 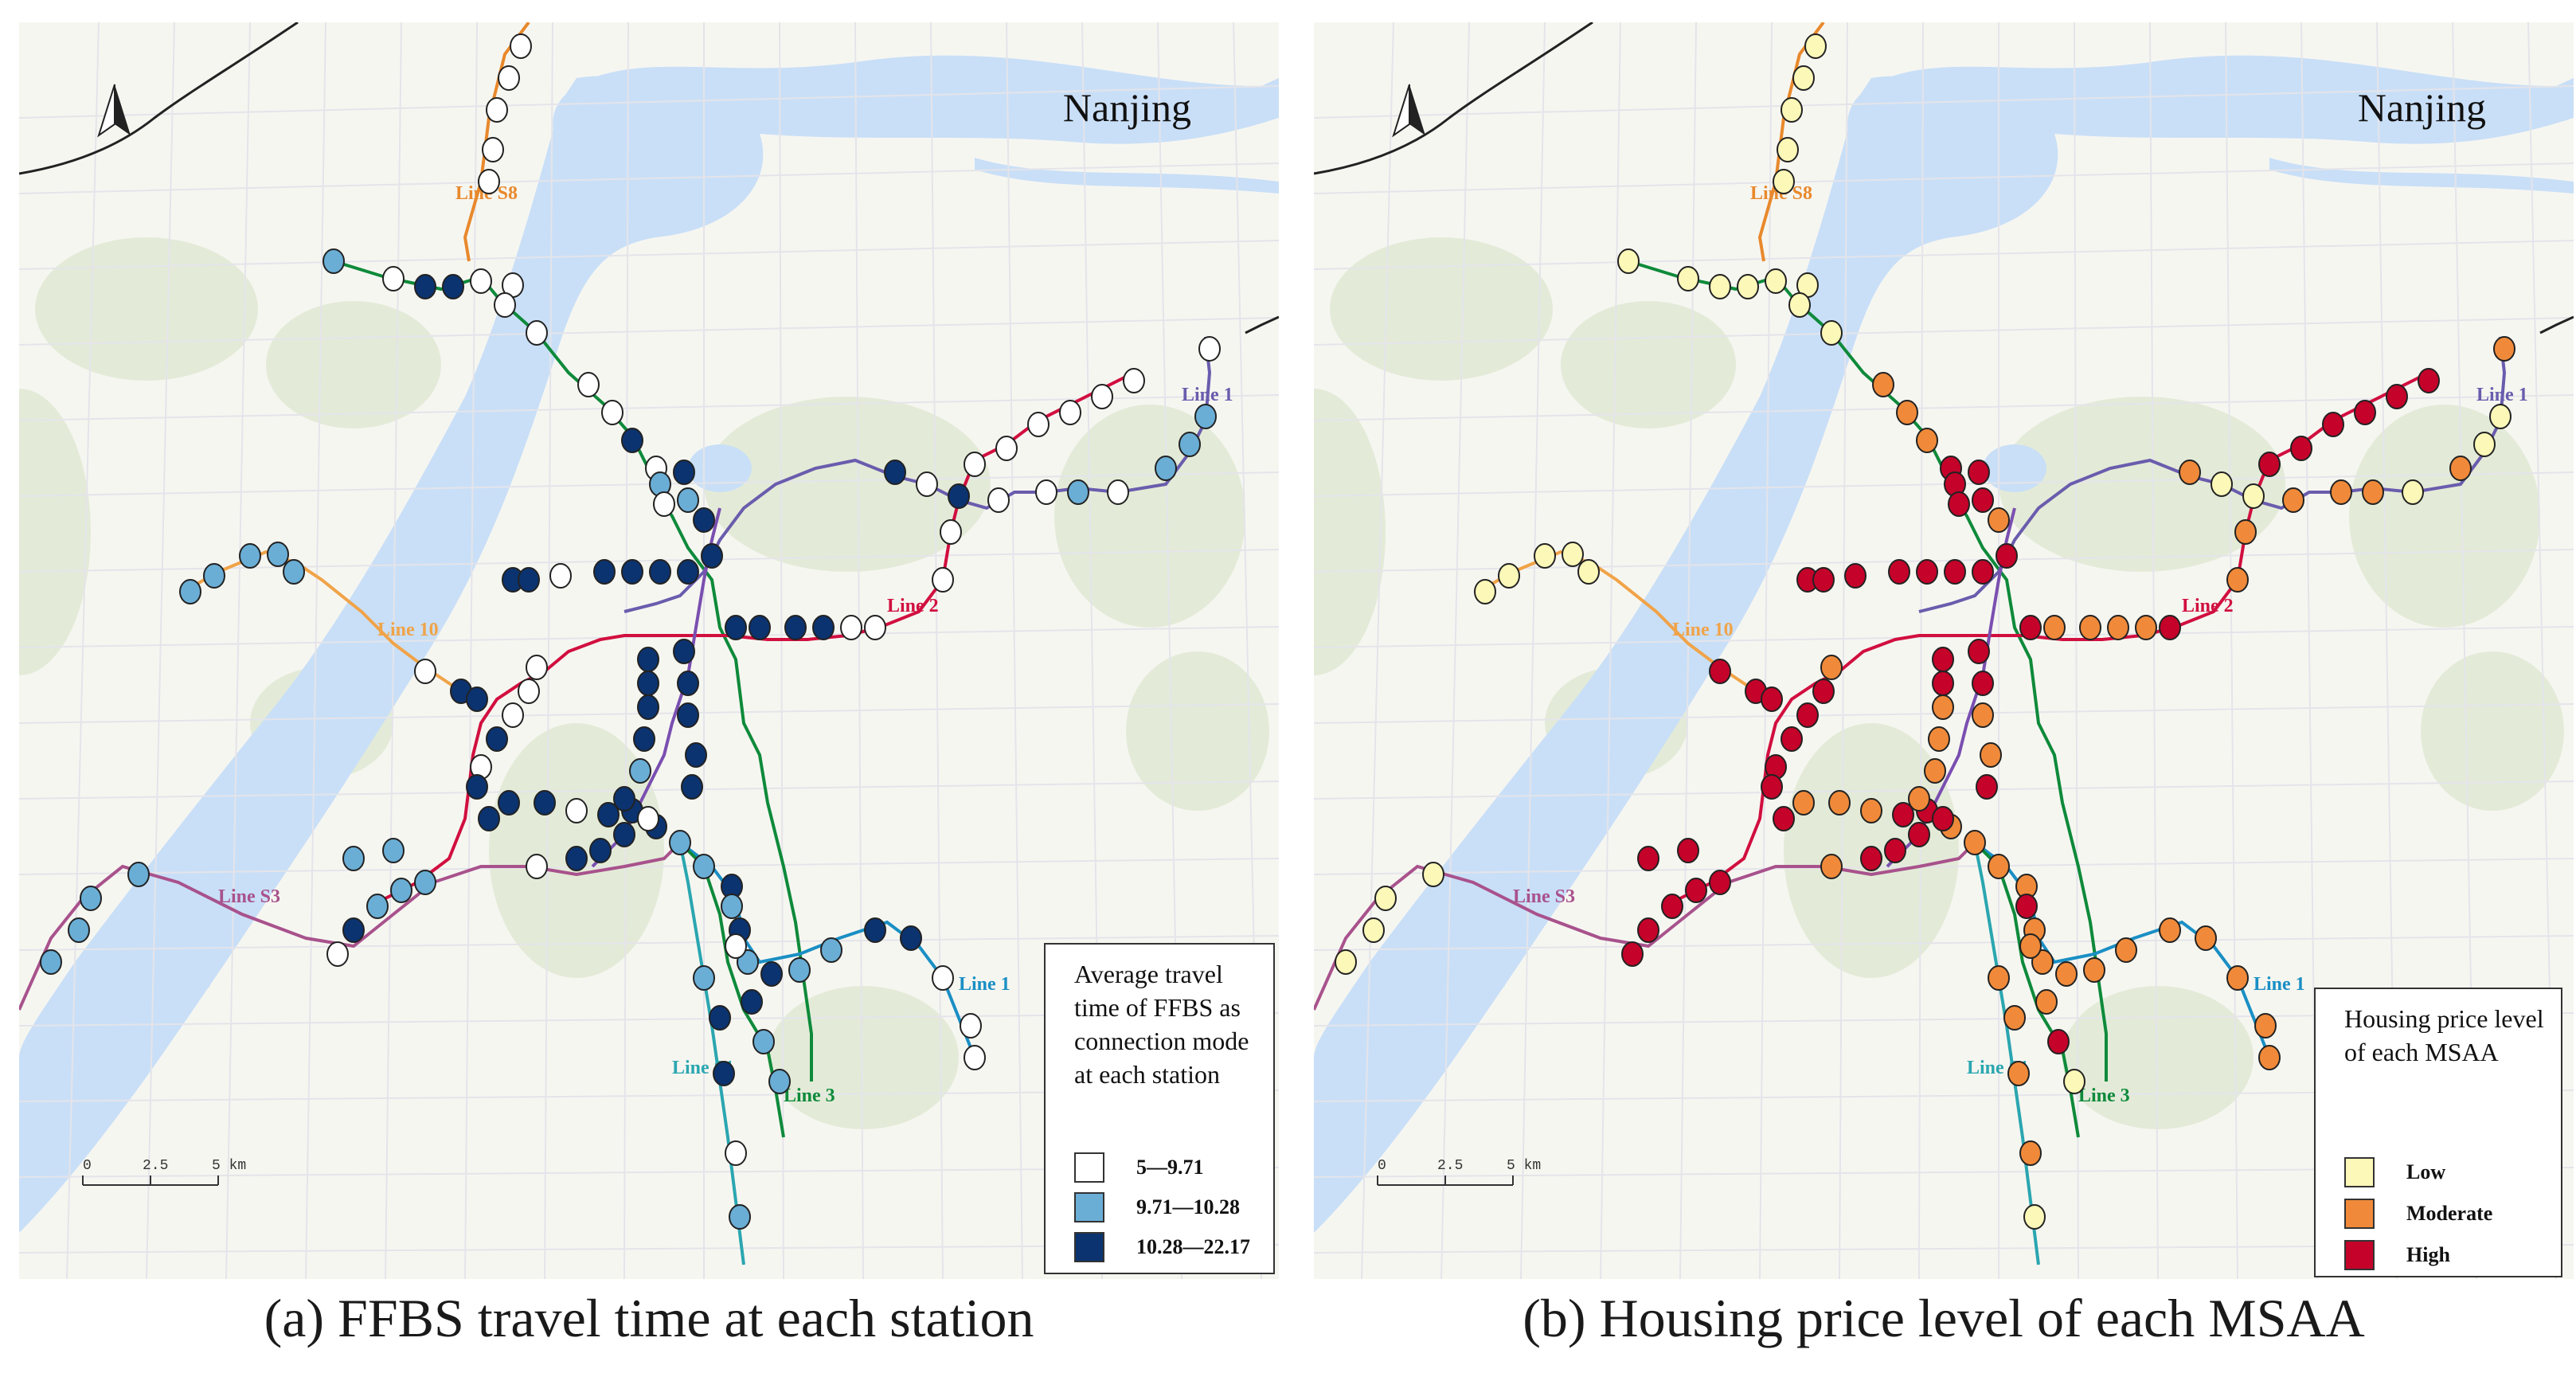 I want to click on legend-label: High, so click(x=2428, y=1254).